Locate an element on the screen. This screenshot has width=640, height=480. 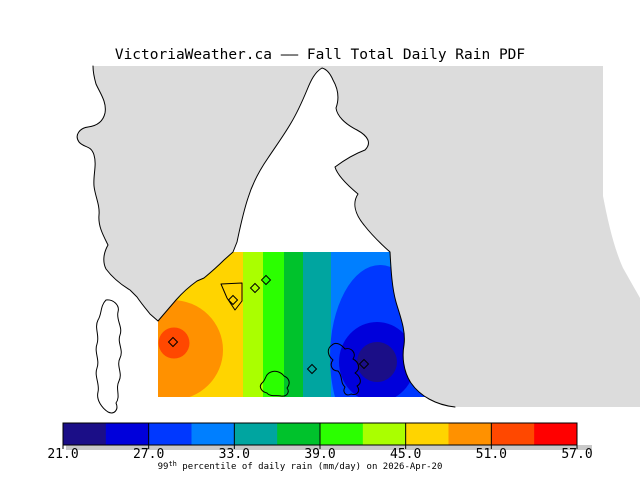
landmass-southwest-strip is located at coordinates (108, 356).